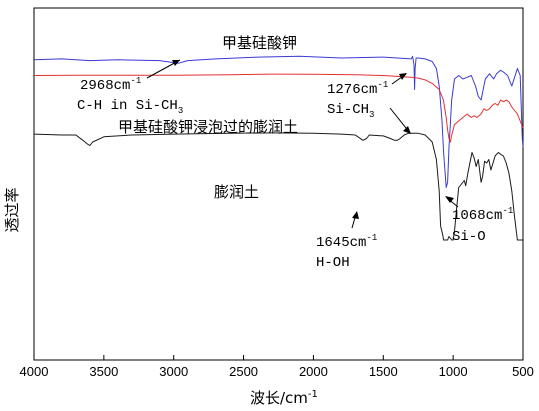 This screenshot has height=411, width=539. I want to click on anno-1645-arrowhead, so click(355, 215).